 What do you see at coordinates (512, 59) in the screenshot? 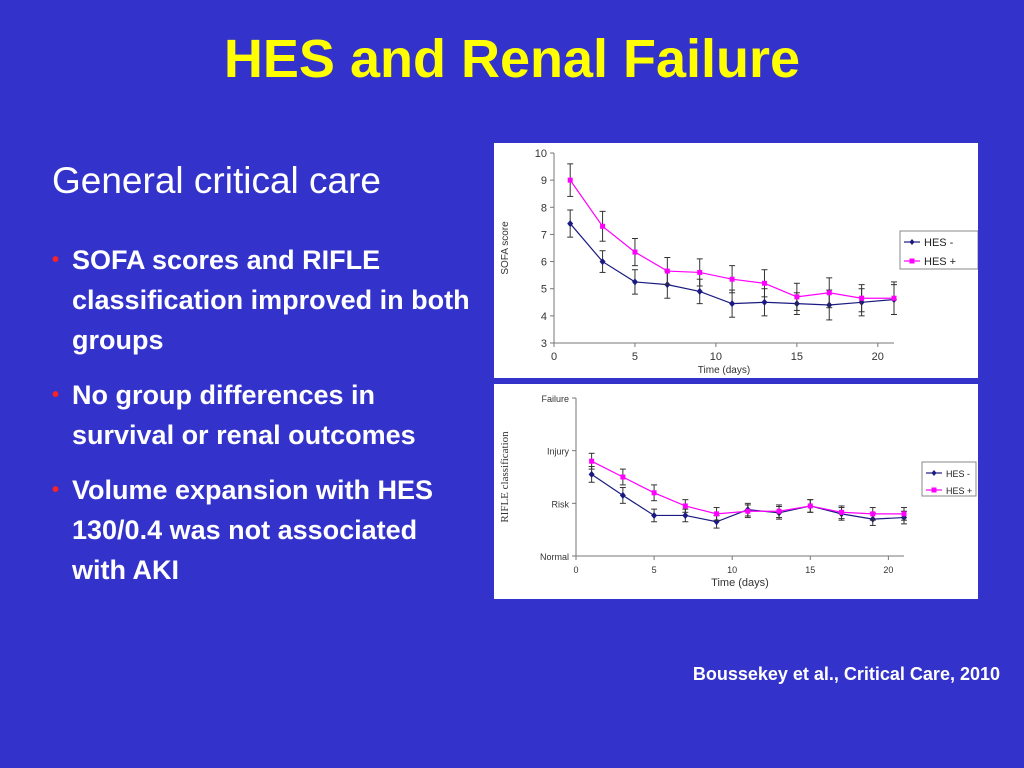
I see `slide-title: HES and Renal Failure` at bounding box center [512, 59].